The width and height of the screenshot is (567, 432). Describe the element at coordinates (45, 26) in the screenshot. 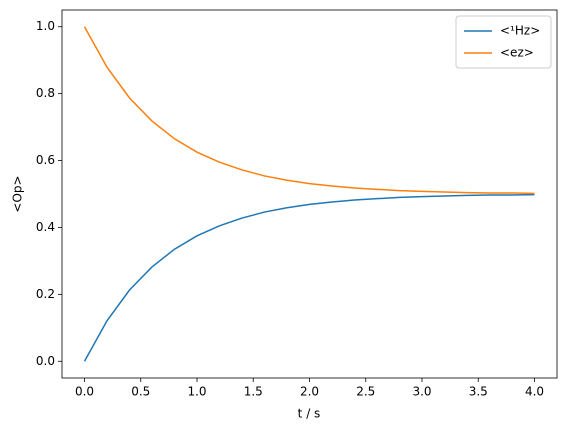

I see `y-tick-label: 1.0` at that location.